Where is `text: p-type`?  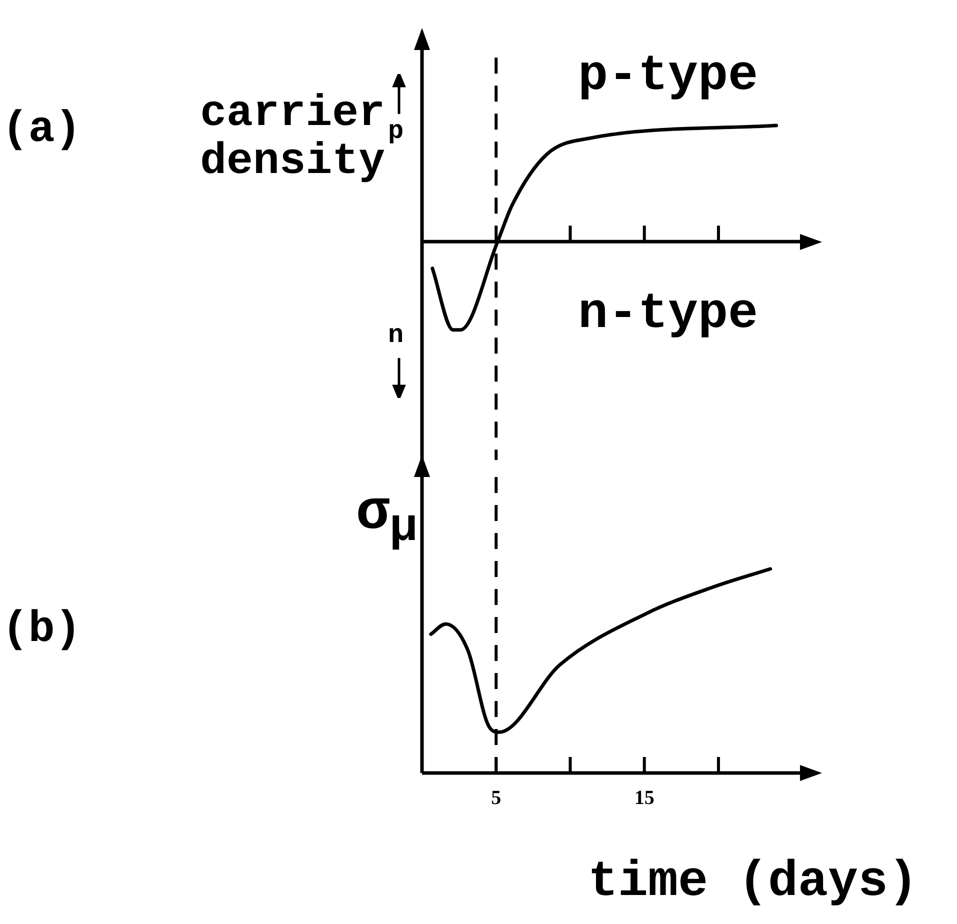
text: p-type is located at coordinates (668, 76).